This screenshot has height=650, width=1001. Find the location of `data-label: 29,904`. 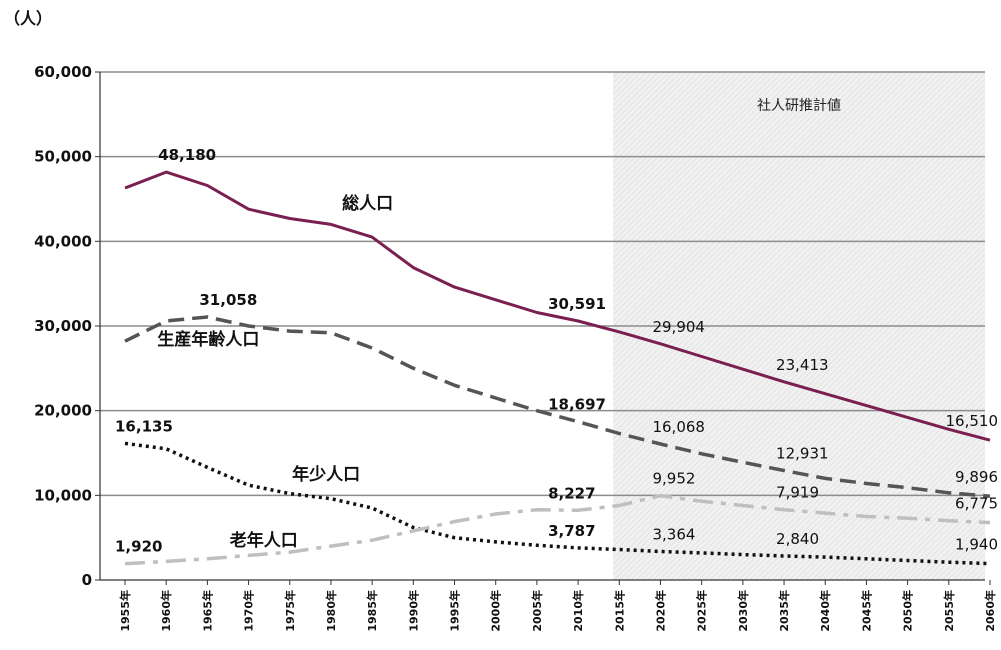

data-label: 29,904 is located at coordinates (678, 327).